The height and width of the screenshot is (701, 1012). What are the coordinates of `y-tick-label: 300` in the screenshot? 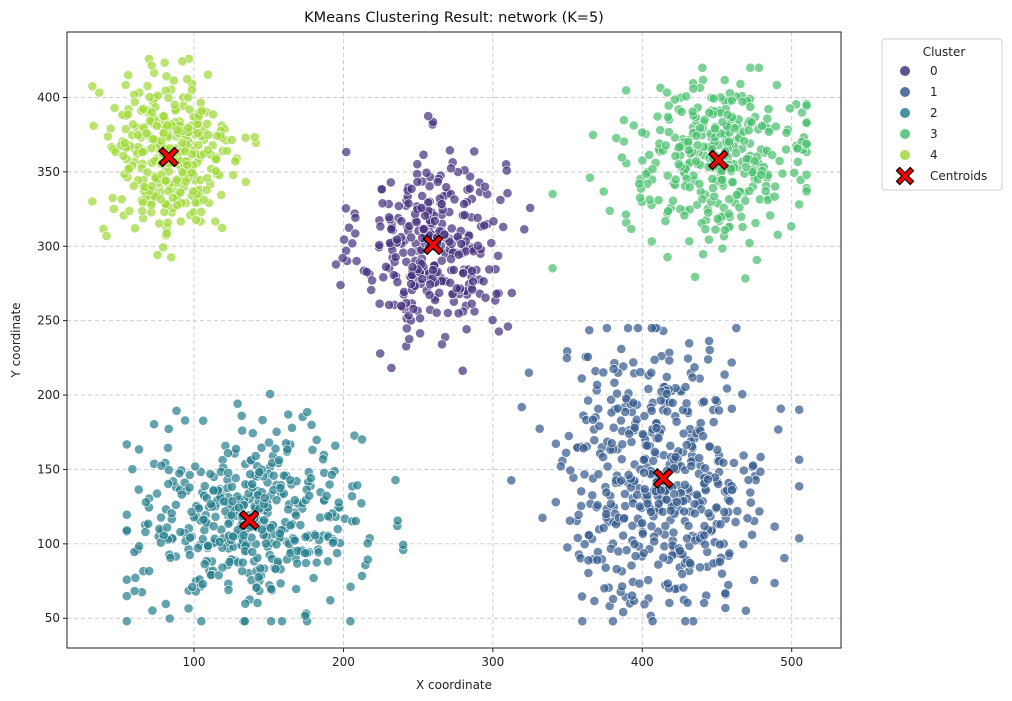 It's located at (48, 246).